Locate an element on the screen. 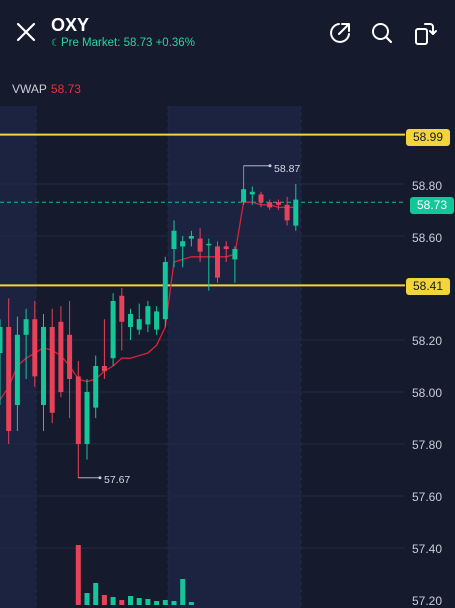  y-tick-label: 57.60 is located at coordinates (427, 497).